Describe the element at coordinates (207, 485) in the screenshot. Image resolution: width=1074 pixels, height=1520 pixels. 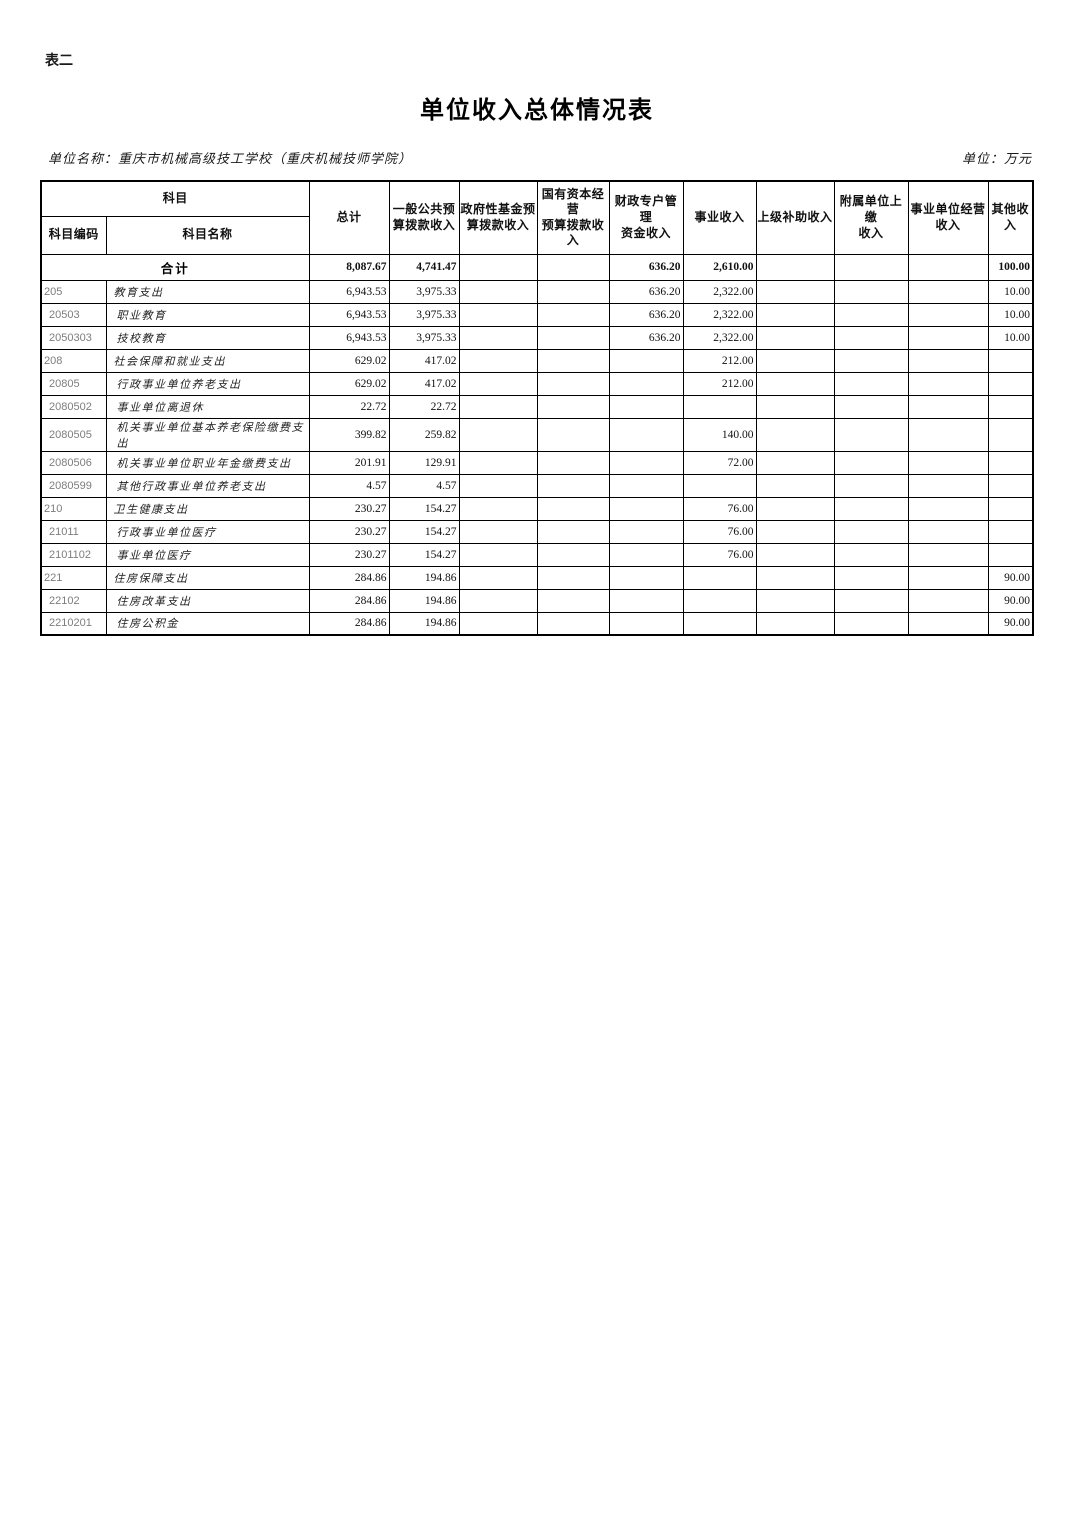
I see `subject-name-cell: 其他行政事业单位养老支出` at that location.